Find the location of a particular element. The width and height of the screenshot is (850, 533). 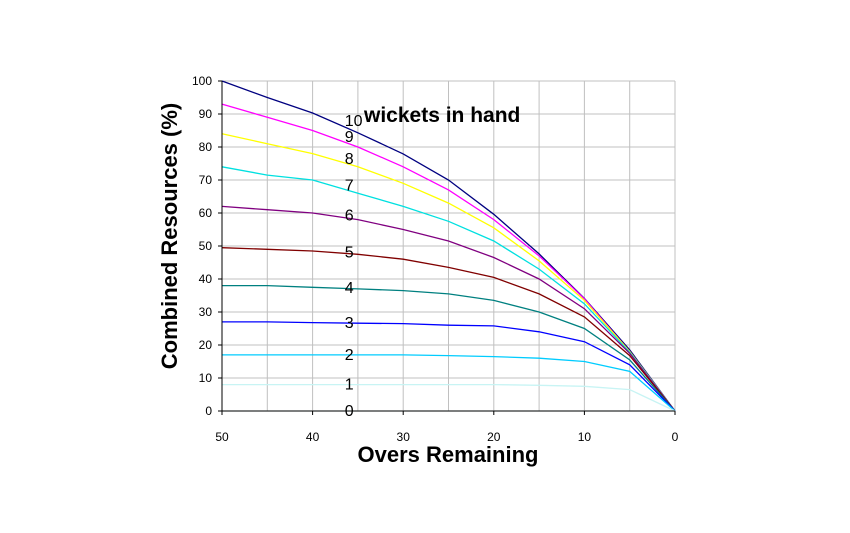

series-label-10: 10 is located at coordinates (354, 121).